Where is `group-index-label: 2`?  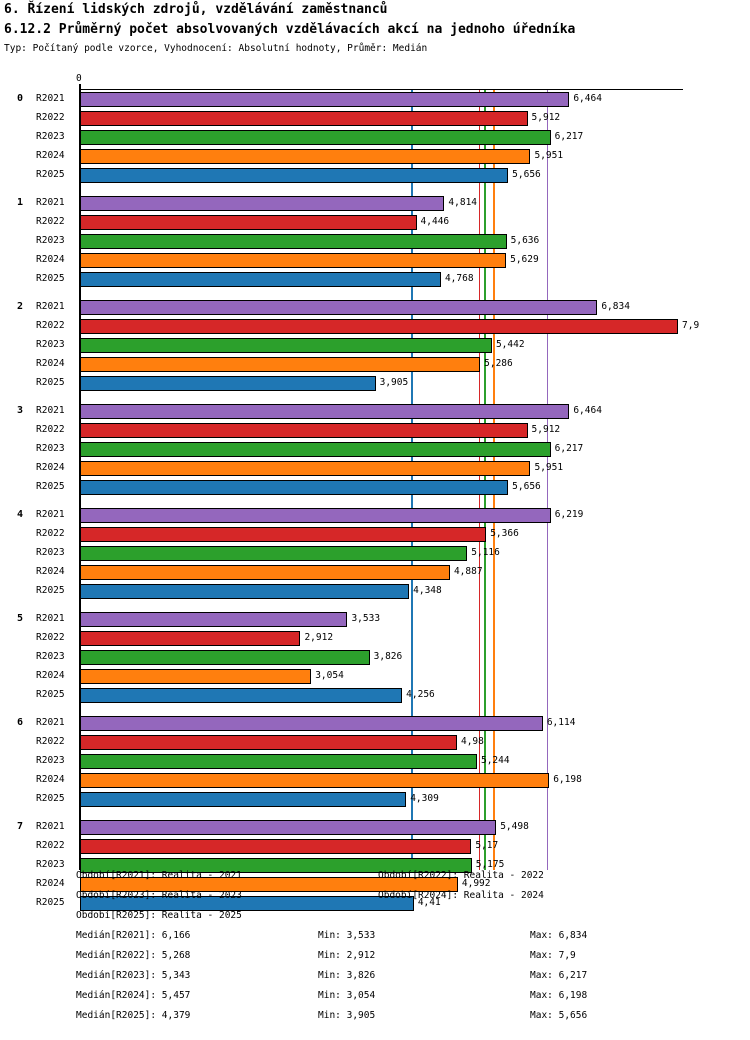 group-index-label: 2 is located at coordinates (20, 306).